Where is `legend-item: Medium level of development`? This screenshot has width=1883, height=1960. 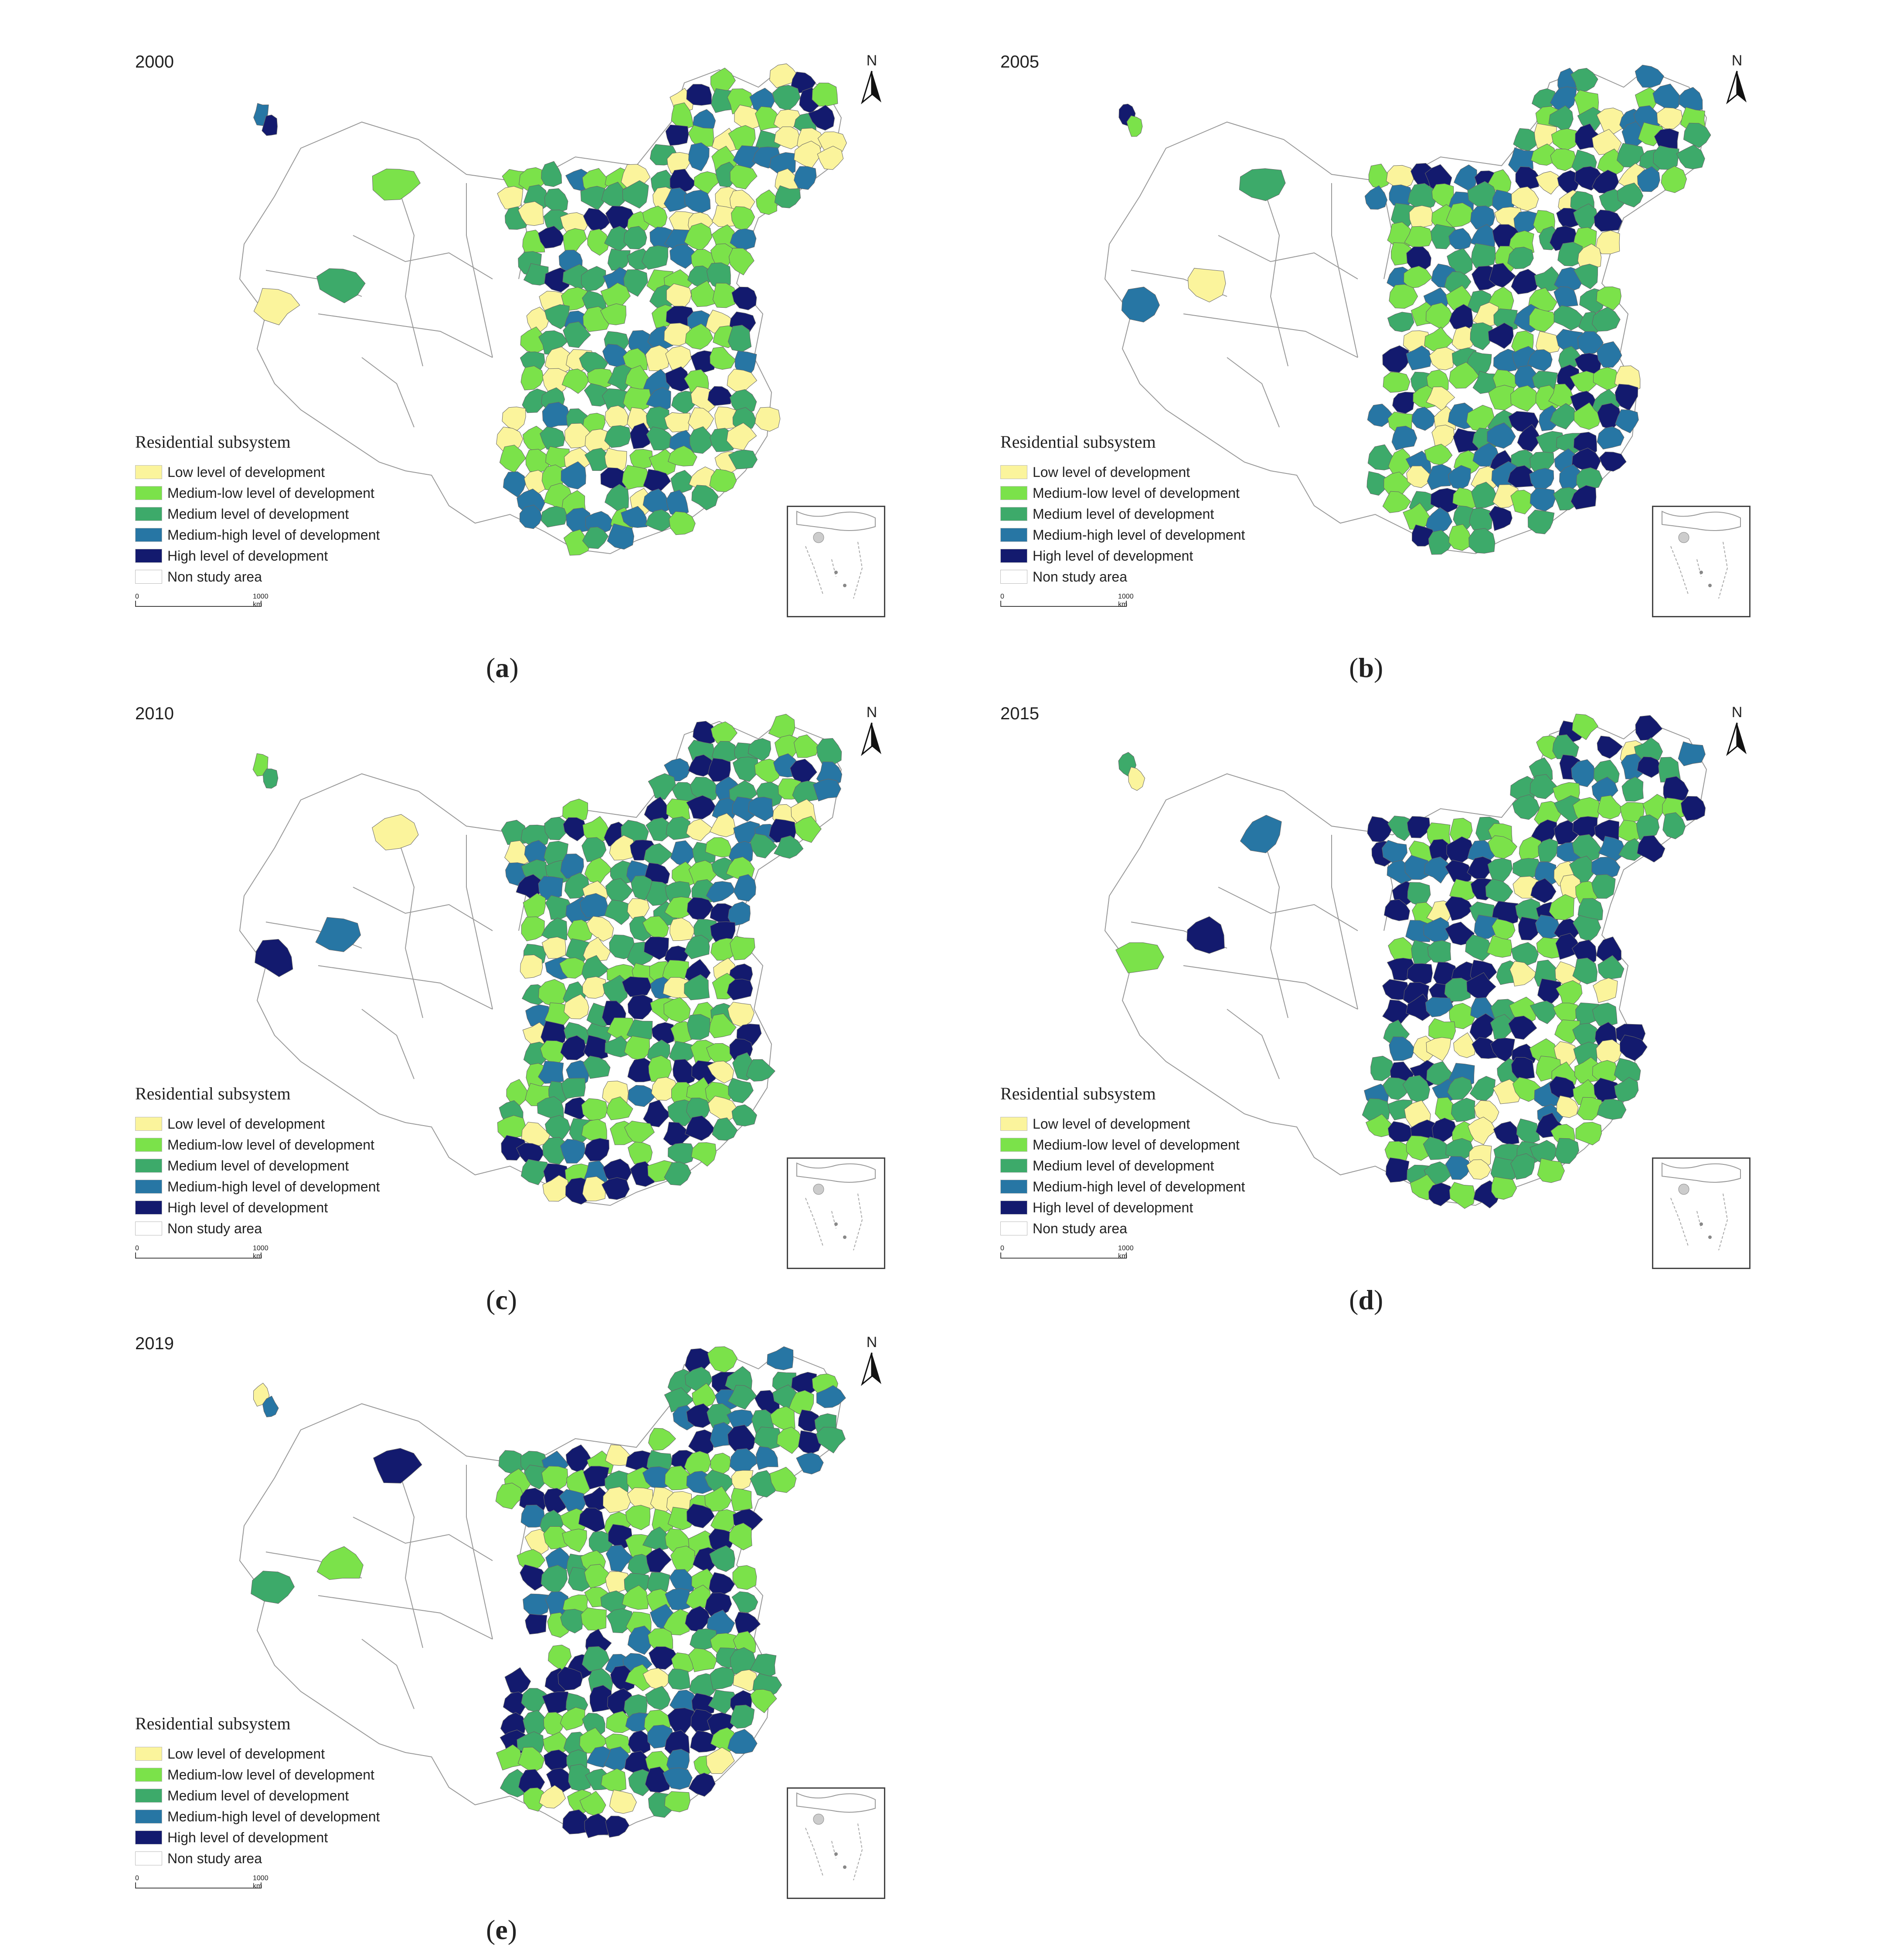
legend-item: Medium level of development is located at coordinates (257, 1795).